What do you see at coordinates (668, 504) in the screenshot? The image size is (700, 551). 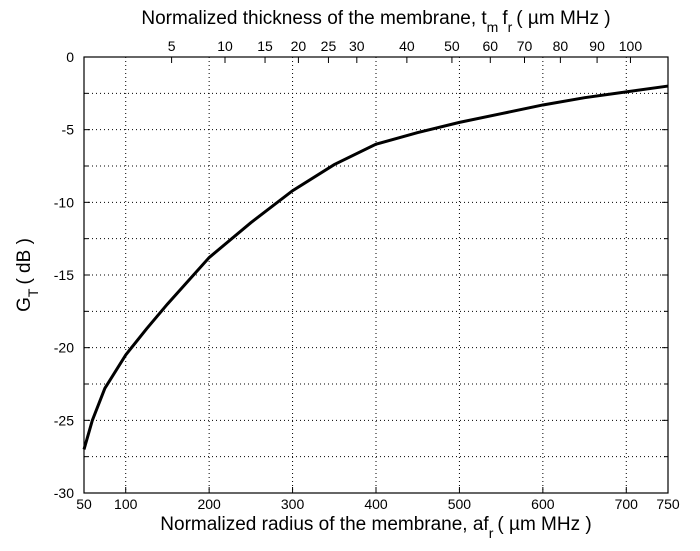 I see `x-tick-label: 750` at bounding box center [668, 504].